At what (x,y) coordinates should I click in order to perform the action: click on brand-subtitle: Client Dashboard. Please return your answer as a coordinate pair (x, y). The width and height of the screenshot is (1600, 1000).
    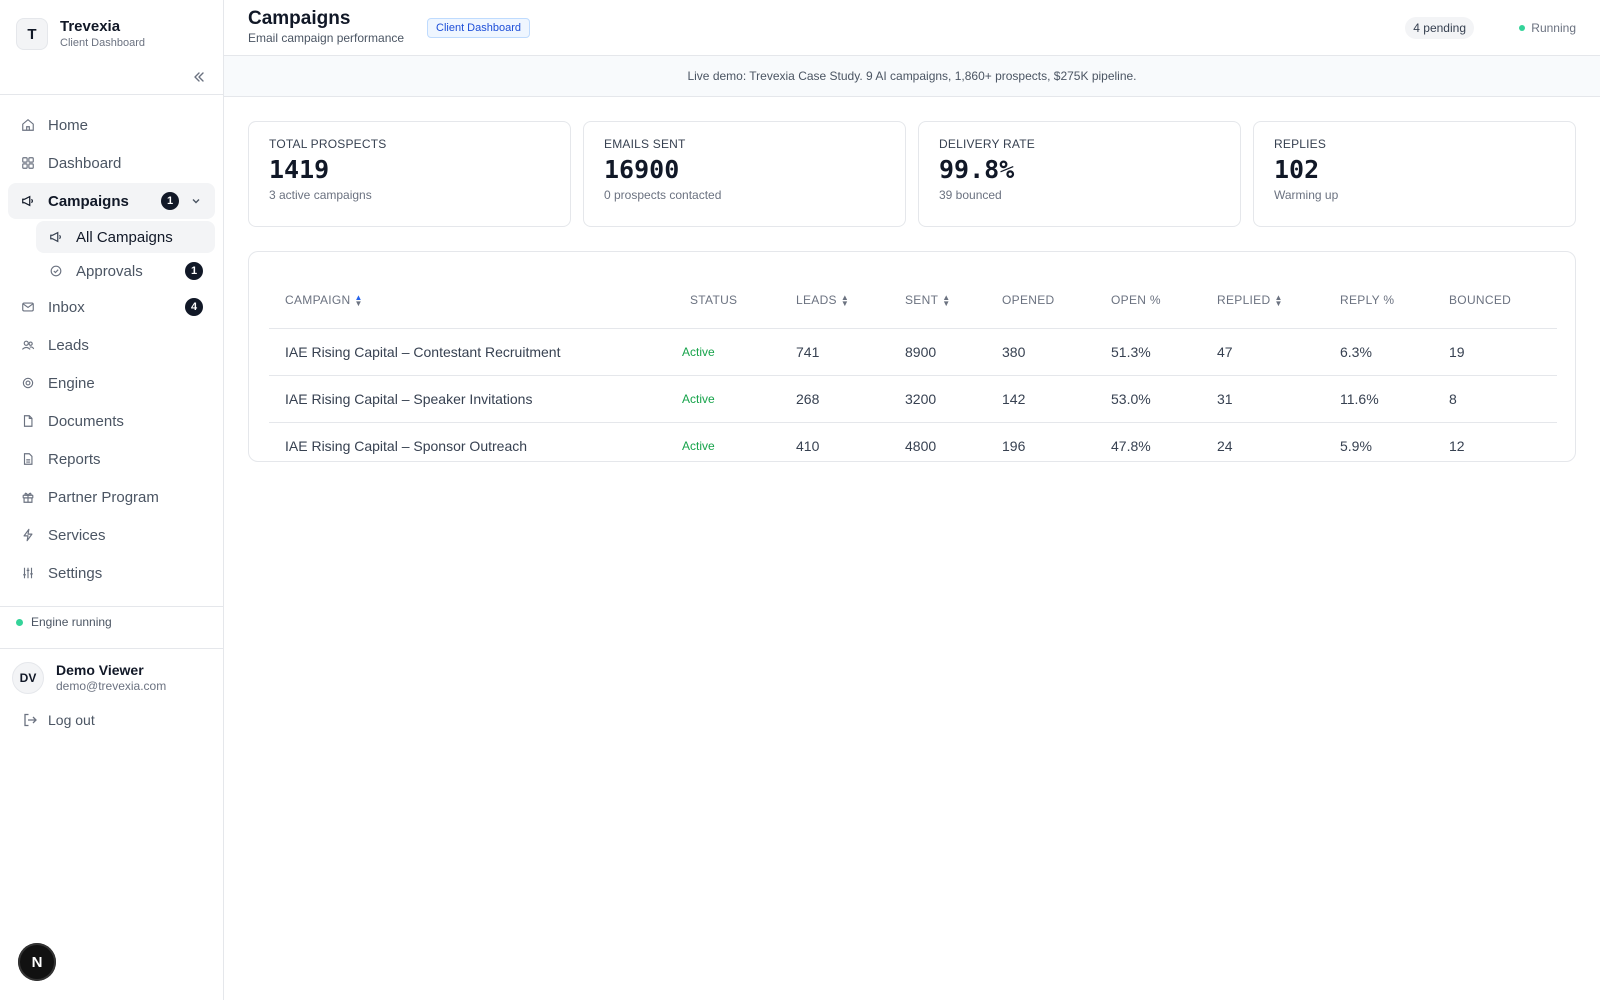
    Looking at the image, I should click on (102, 43).